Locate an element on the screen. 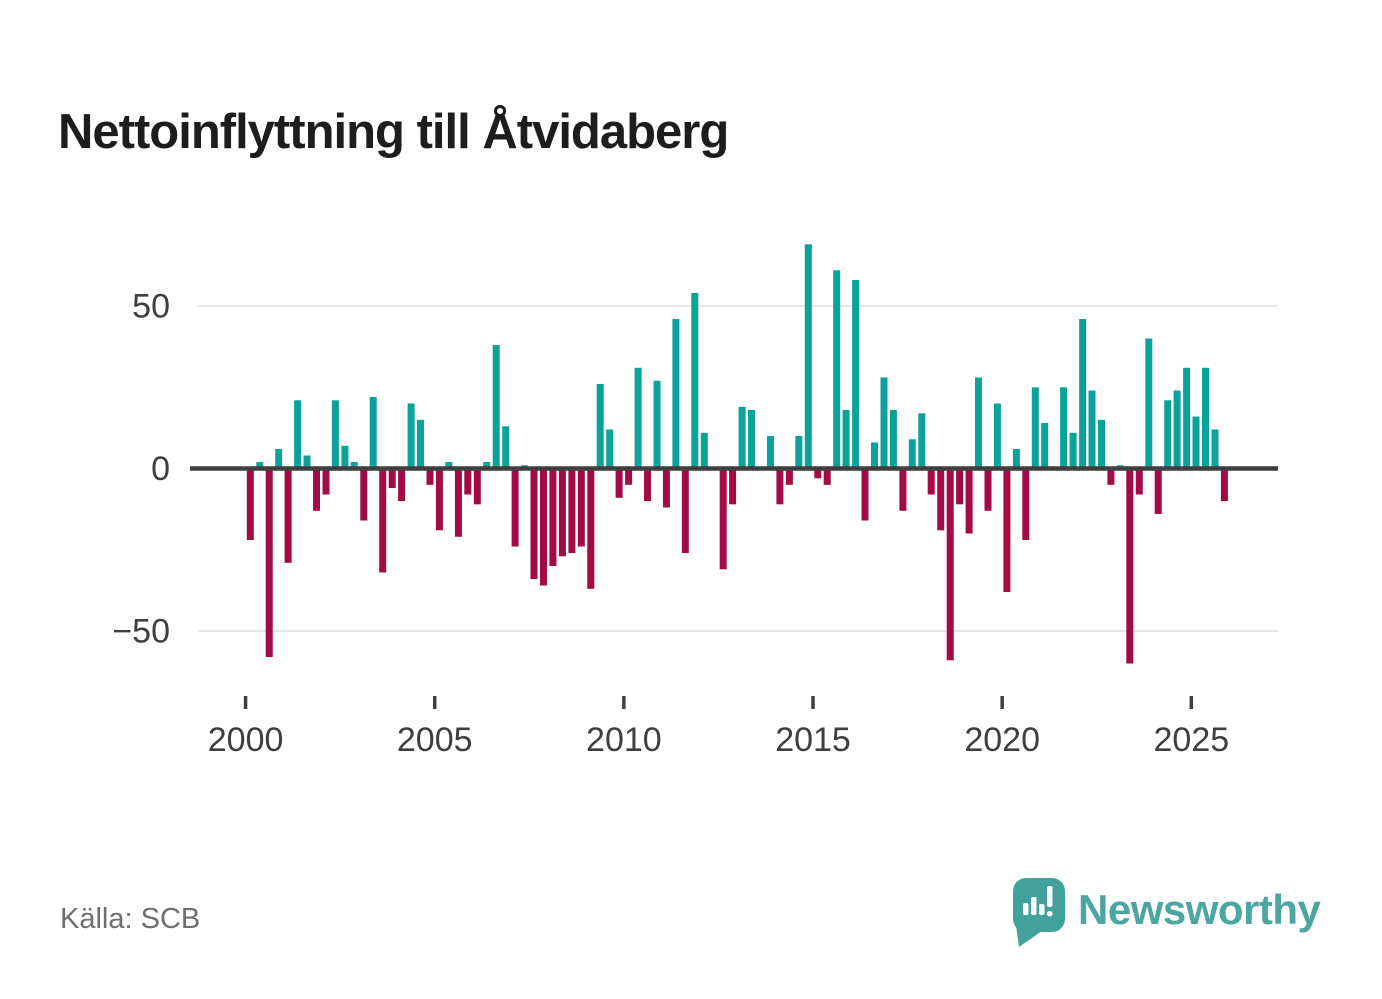 This screenshot has width=1382, height=999. bar-2003Q1 is located at coordinates (364, 494).